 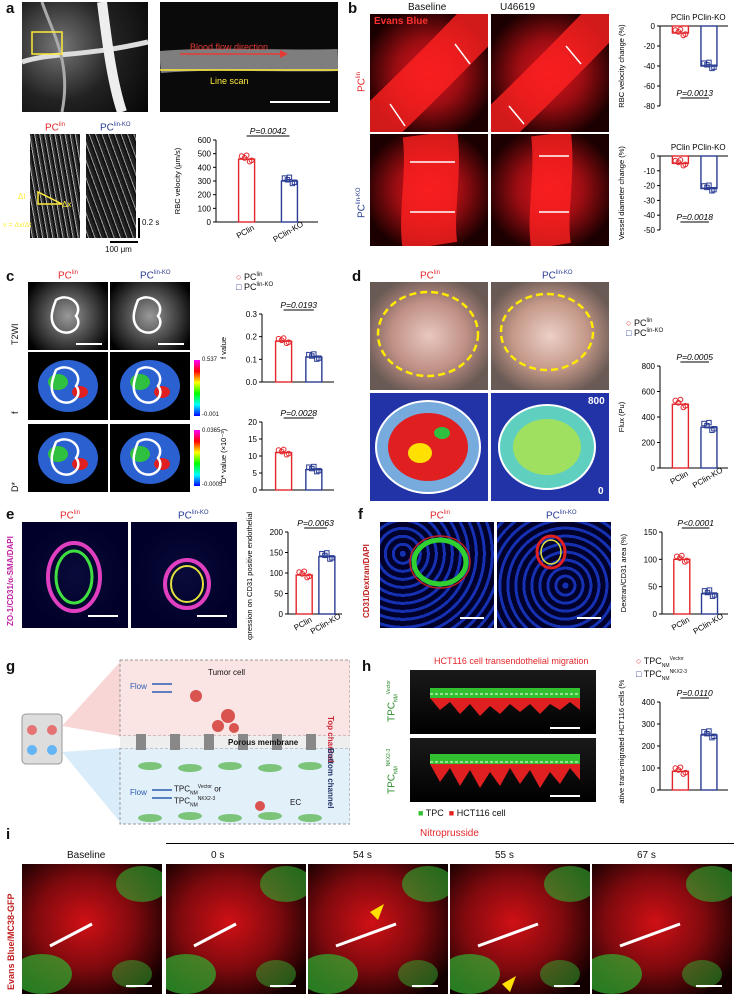 I want to click on a-v-formula: v = Δx/Δt, so click(x=17, y=225).